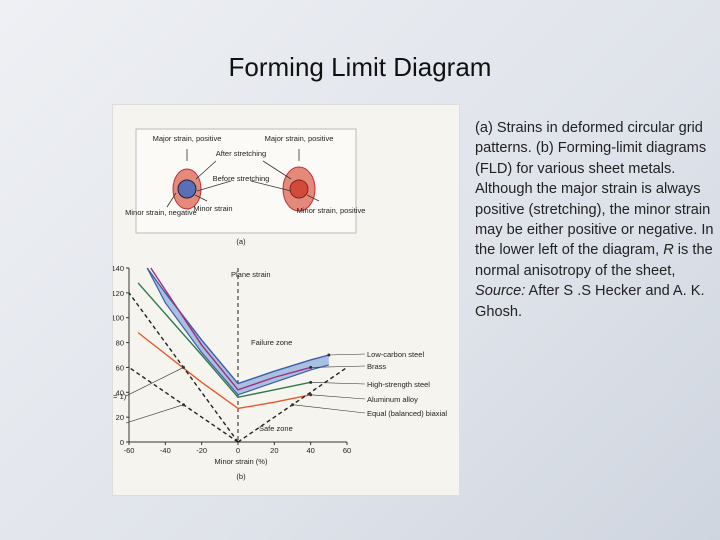 The image size is (720, 540). Describe the element at coordinates (201, 450) in the screenshot. I see `x-tick-label: -20` at that location.